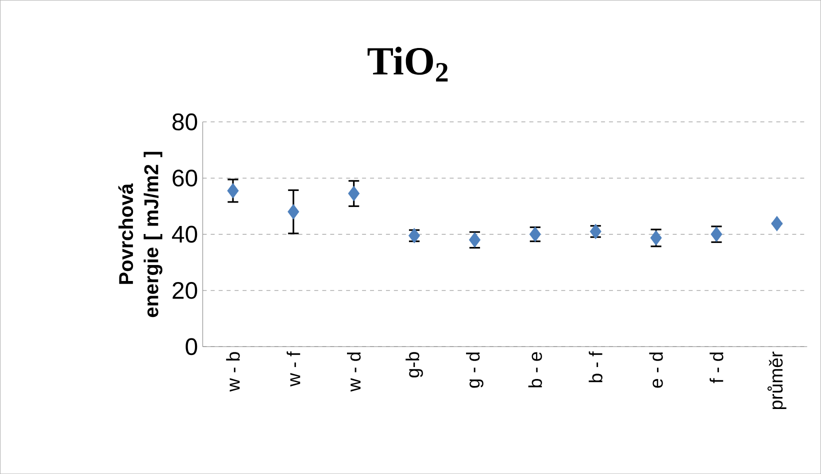 The width and height of the screenshot is (821, 474). I want to click on chart-title: TiO$_{2}$, so click(408, 64).